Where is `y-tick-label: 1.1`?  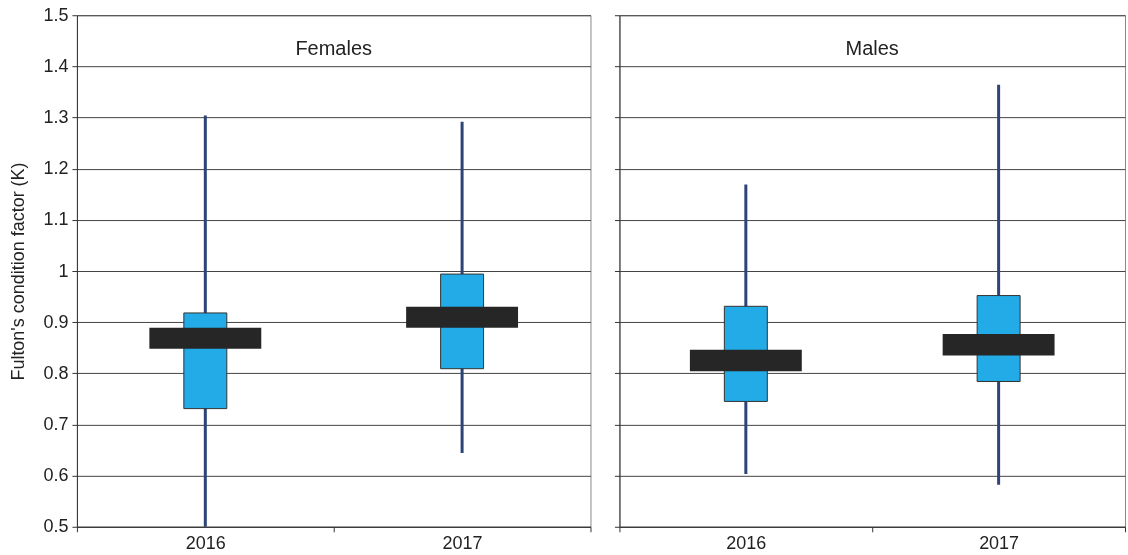 y-tick-label: 1.1 is located at coordinates (56, 219).